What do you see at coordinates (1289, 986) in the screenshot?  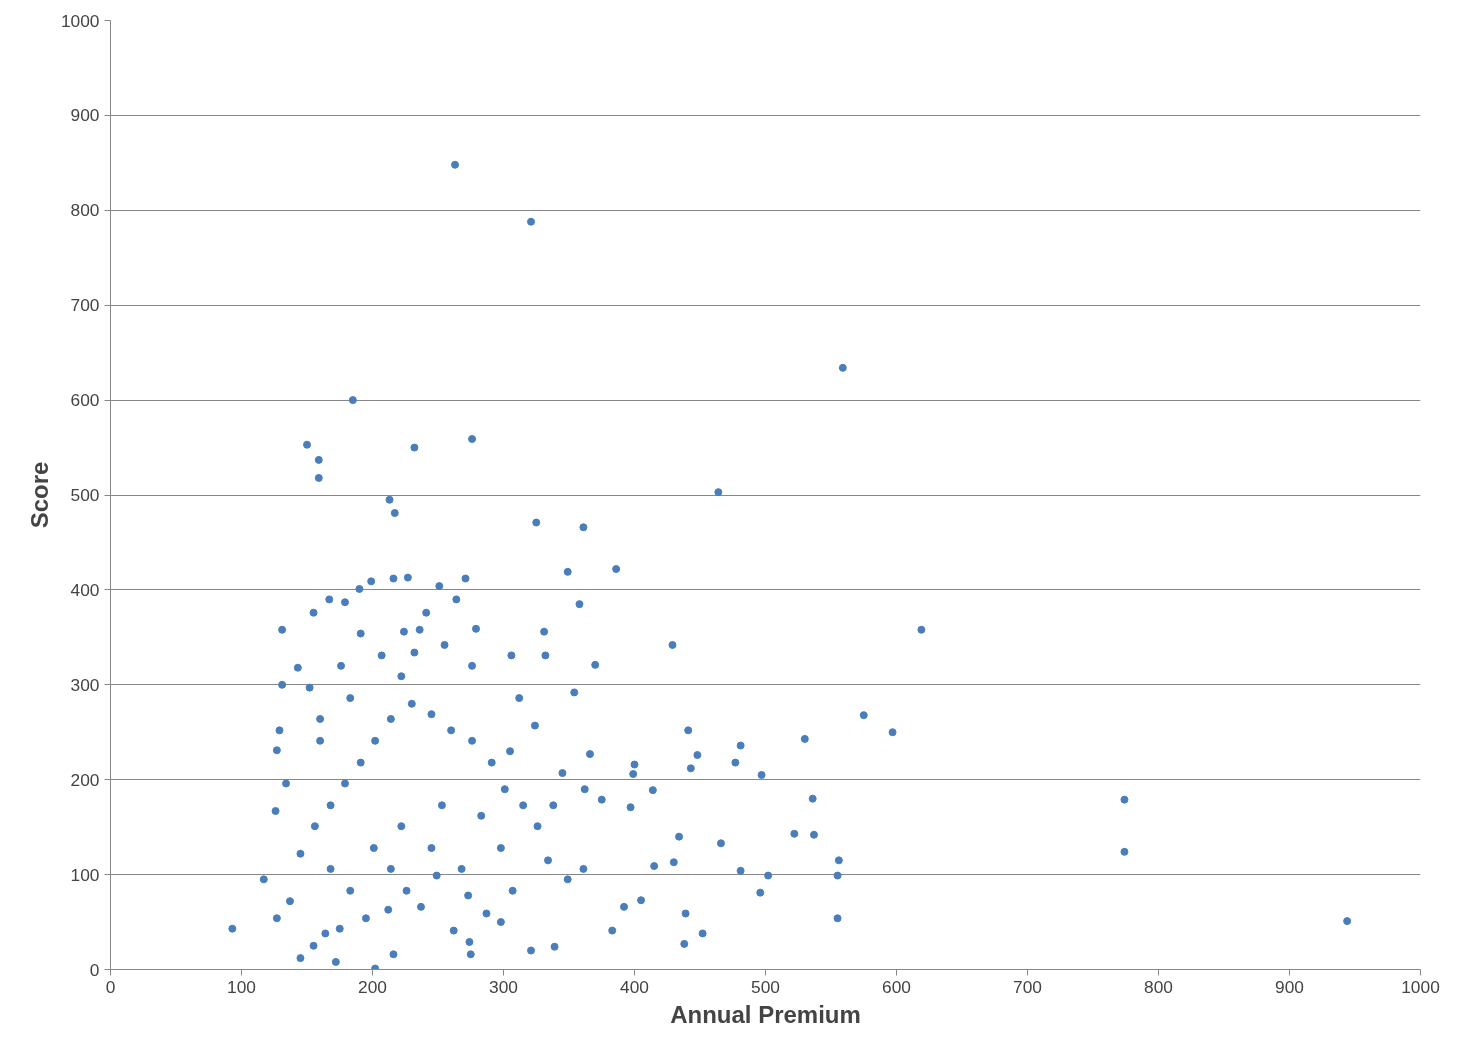 I see `x-tick-label: 900` at bounding box center [1289, 986].